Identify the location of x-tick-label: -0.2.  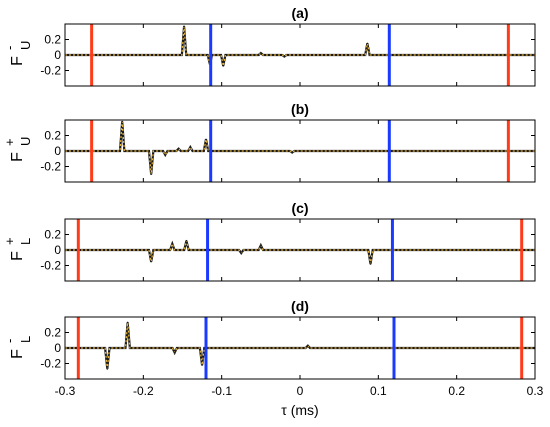
(143, 391).